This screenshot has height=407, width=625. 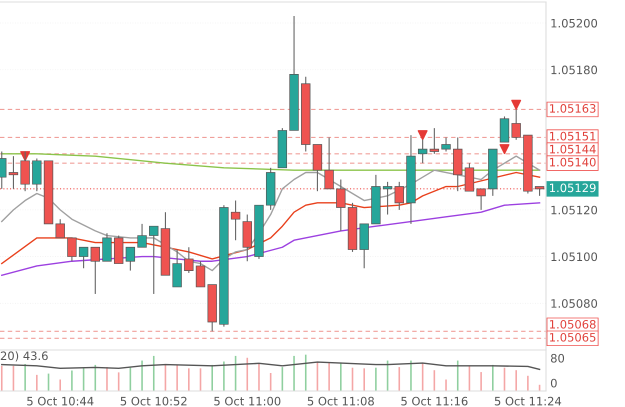 What do you see at coordinates (557, 358) in the screenshot?
I see `y-tick-label: 80` at bounding box center [557, 358].